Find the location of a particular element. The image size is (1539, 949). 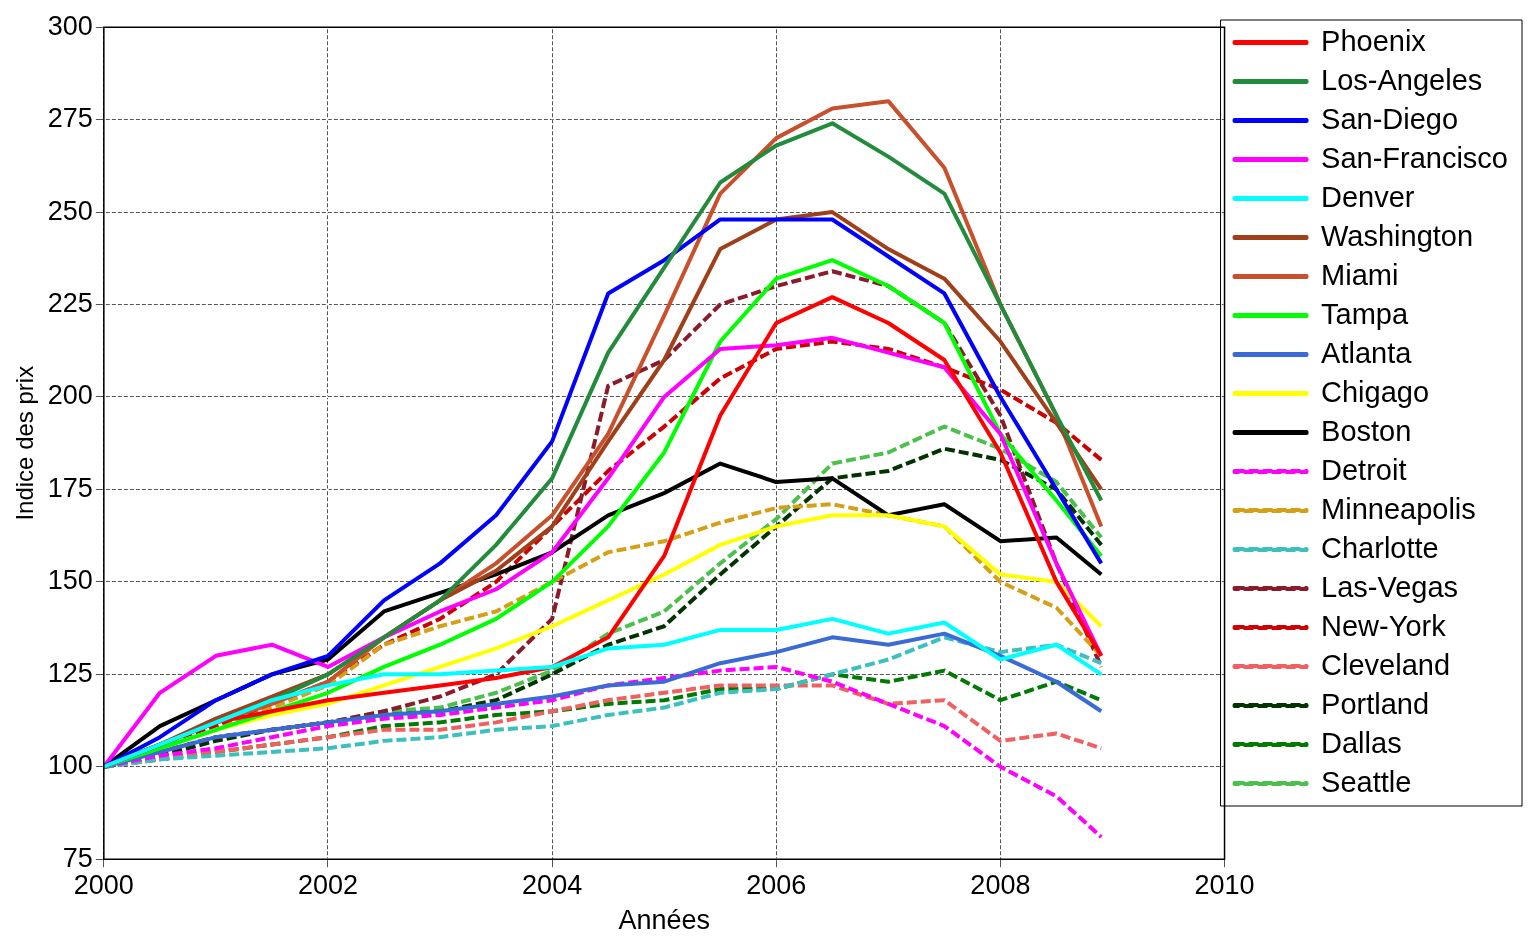

legend-label: Los-Angeles is located at coordinates (1402, 79).